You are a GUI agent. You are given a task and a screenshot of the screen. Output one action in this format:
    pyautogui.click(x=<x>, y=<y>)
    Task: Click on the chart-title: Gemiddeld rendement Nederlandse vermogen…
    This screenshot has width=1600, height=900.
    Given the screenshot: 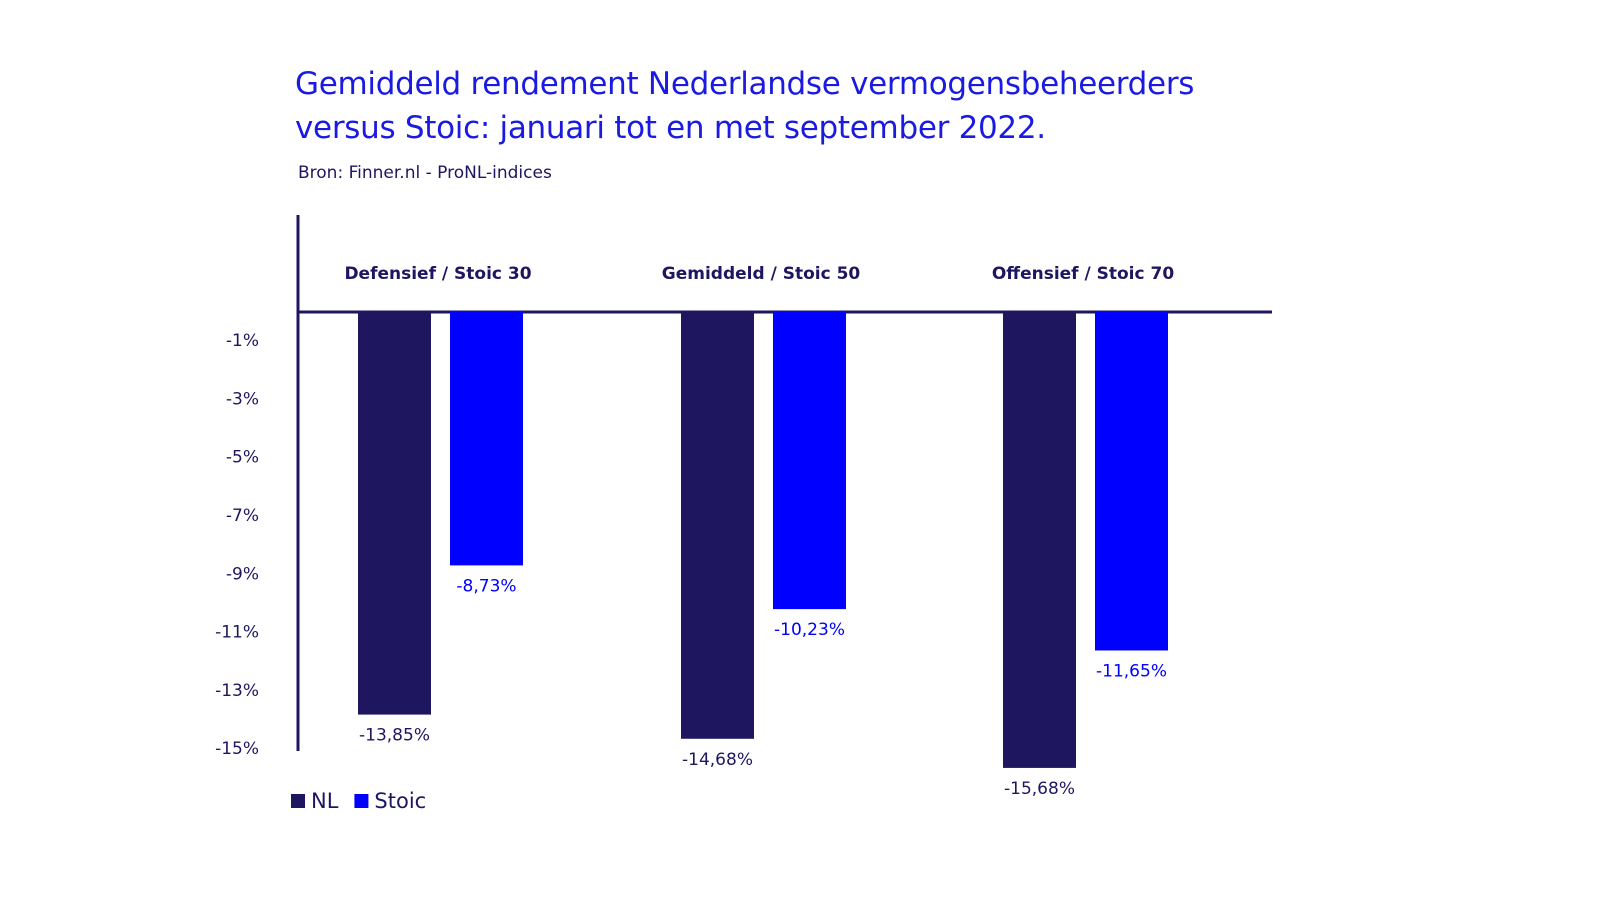 What is the action you would take?
    pyautogui.click(x=744, y=106)
    